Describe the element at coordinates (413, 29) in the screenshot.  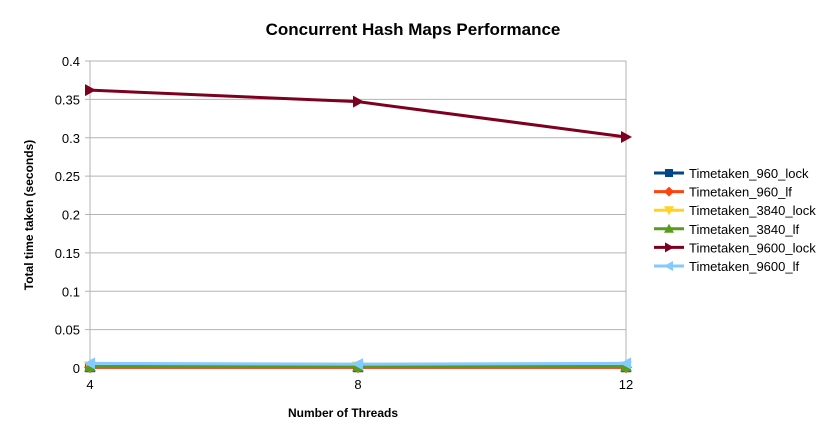
I see `chart-title: Concurrent Hash Maps Performance` at that location.